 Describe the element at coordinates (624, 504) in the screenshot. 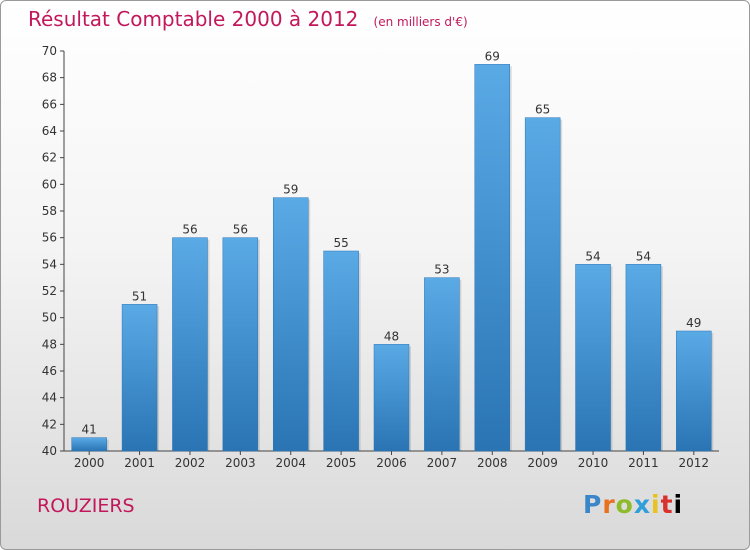

I see `logo-letter: o` at that location.